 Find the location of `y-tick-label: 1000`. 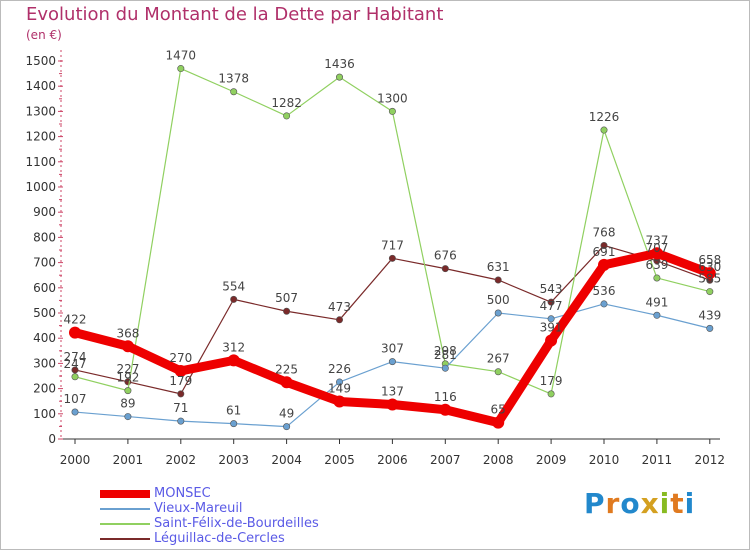

y-tick-label: 1000 is located at coordinates (40, 187).